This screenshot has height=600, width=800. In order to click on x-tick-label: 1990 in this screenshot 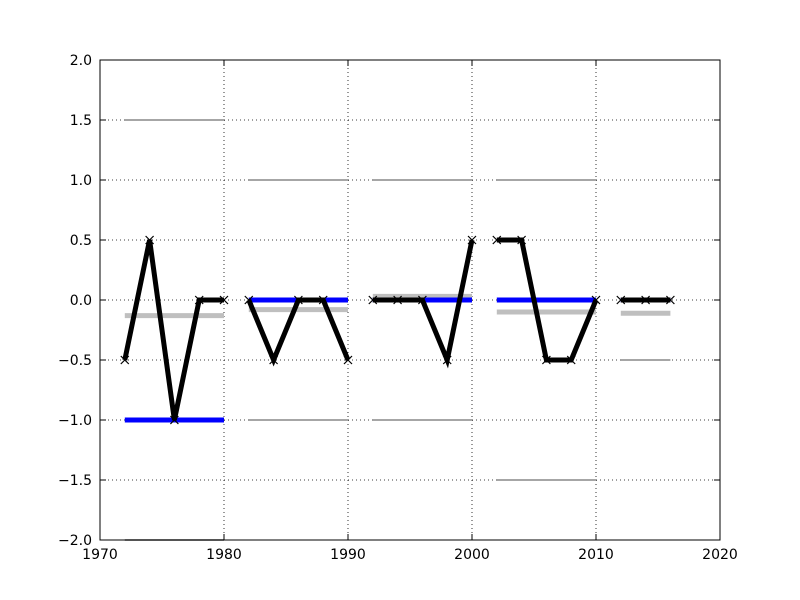, I will do `click(348, 555)`.